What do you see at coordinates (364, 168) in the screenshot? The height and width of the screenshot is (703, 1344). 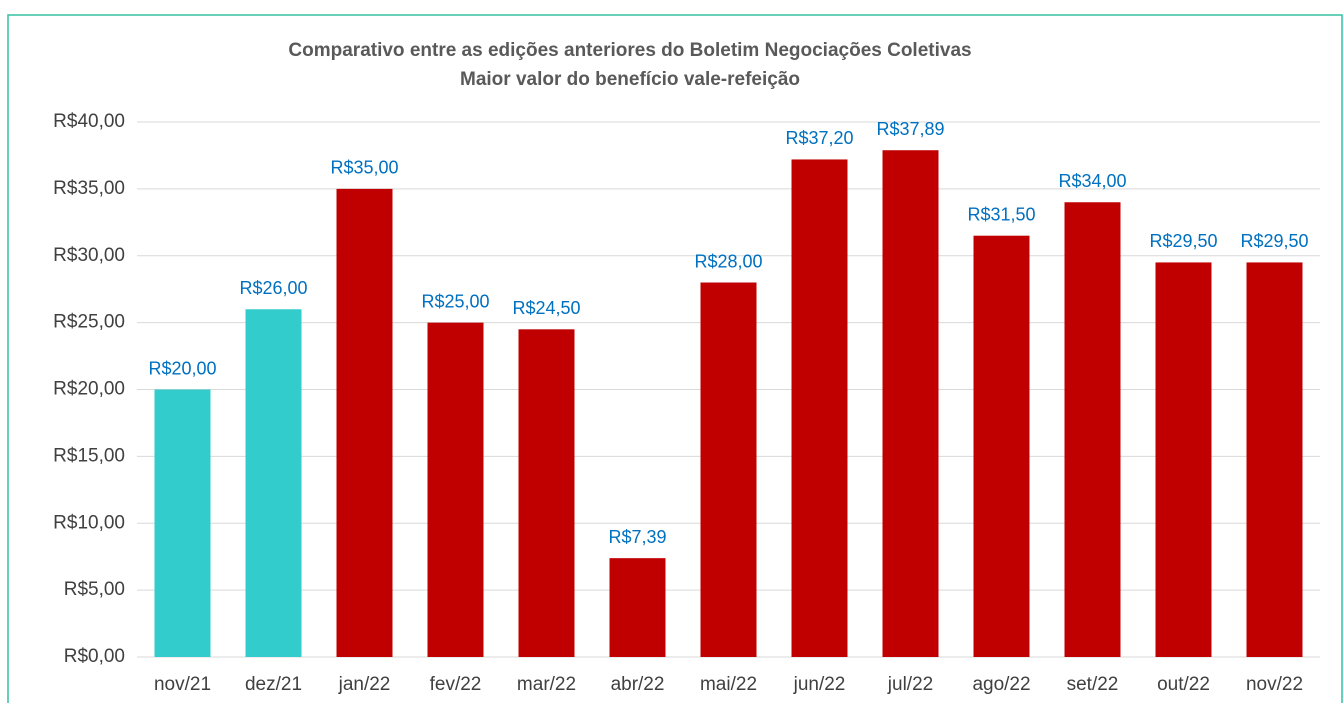 I see `data-label: R$35,00` at bounding box center [364, 168].